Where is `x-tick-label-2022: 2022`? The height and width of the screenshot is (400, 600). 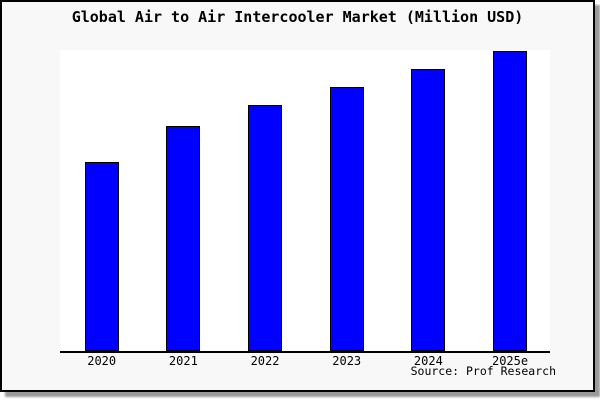
x-tick-label-2022: 2022 is located at coordinates (265, 361).